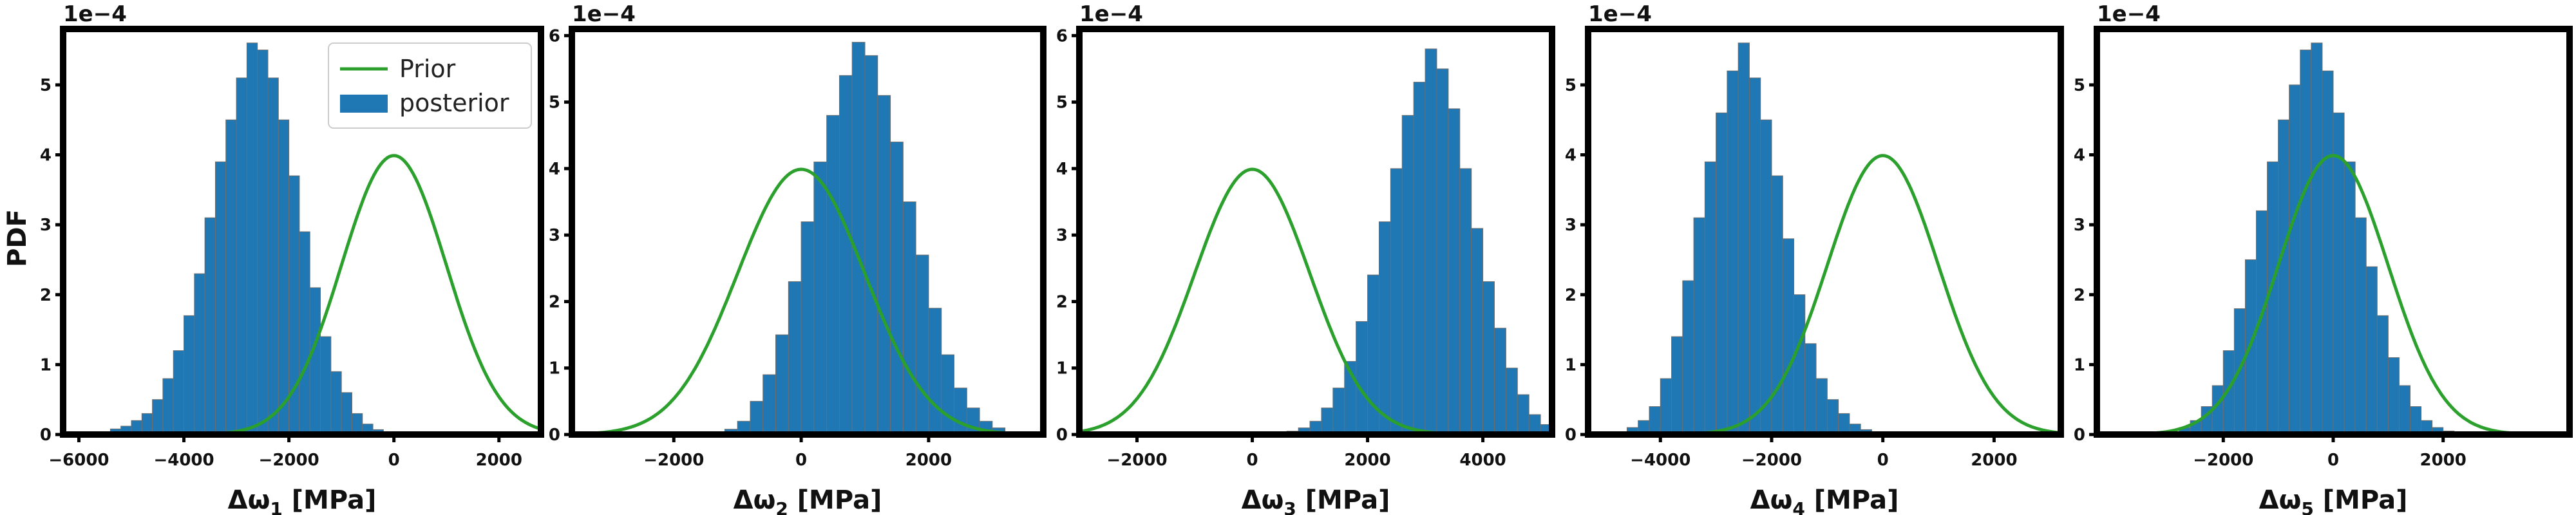 The height and width of the screenshot is (515, 2576). Describe the element at coordinates (1660, 460) in the screenshot. I see `x-tick-label: −4000` at that location.